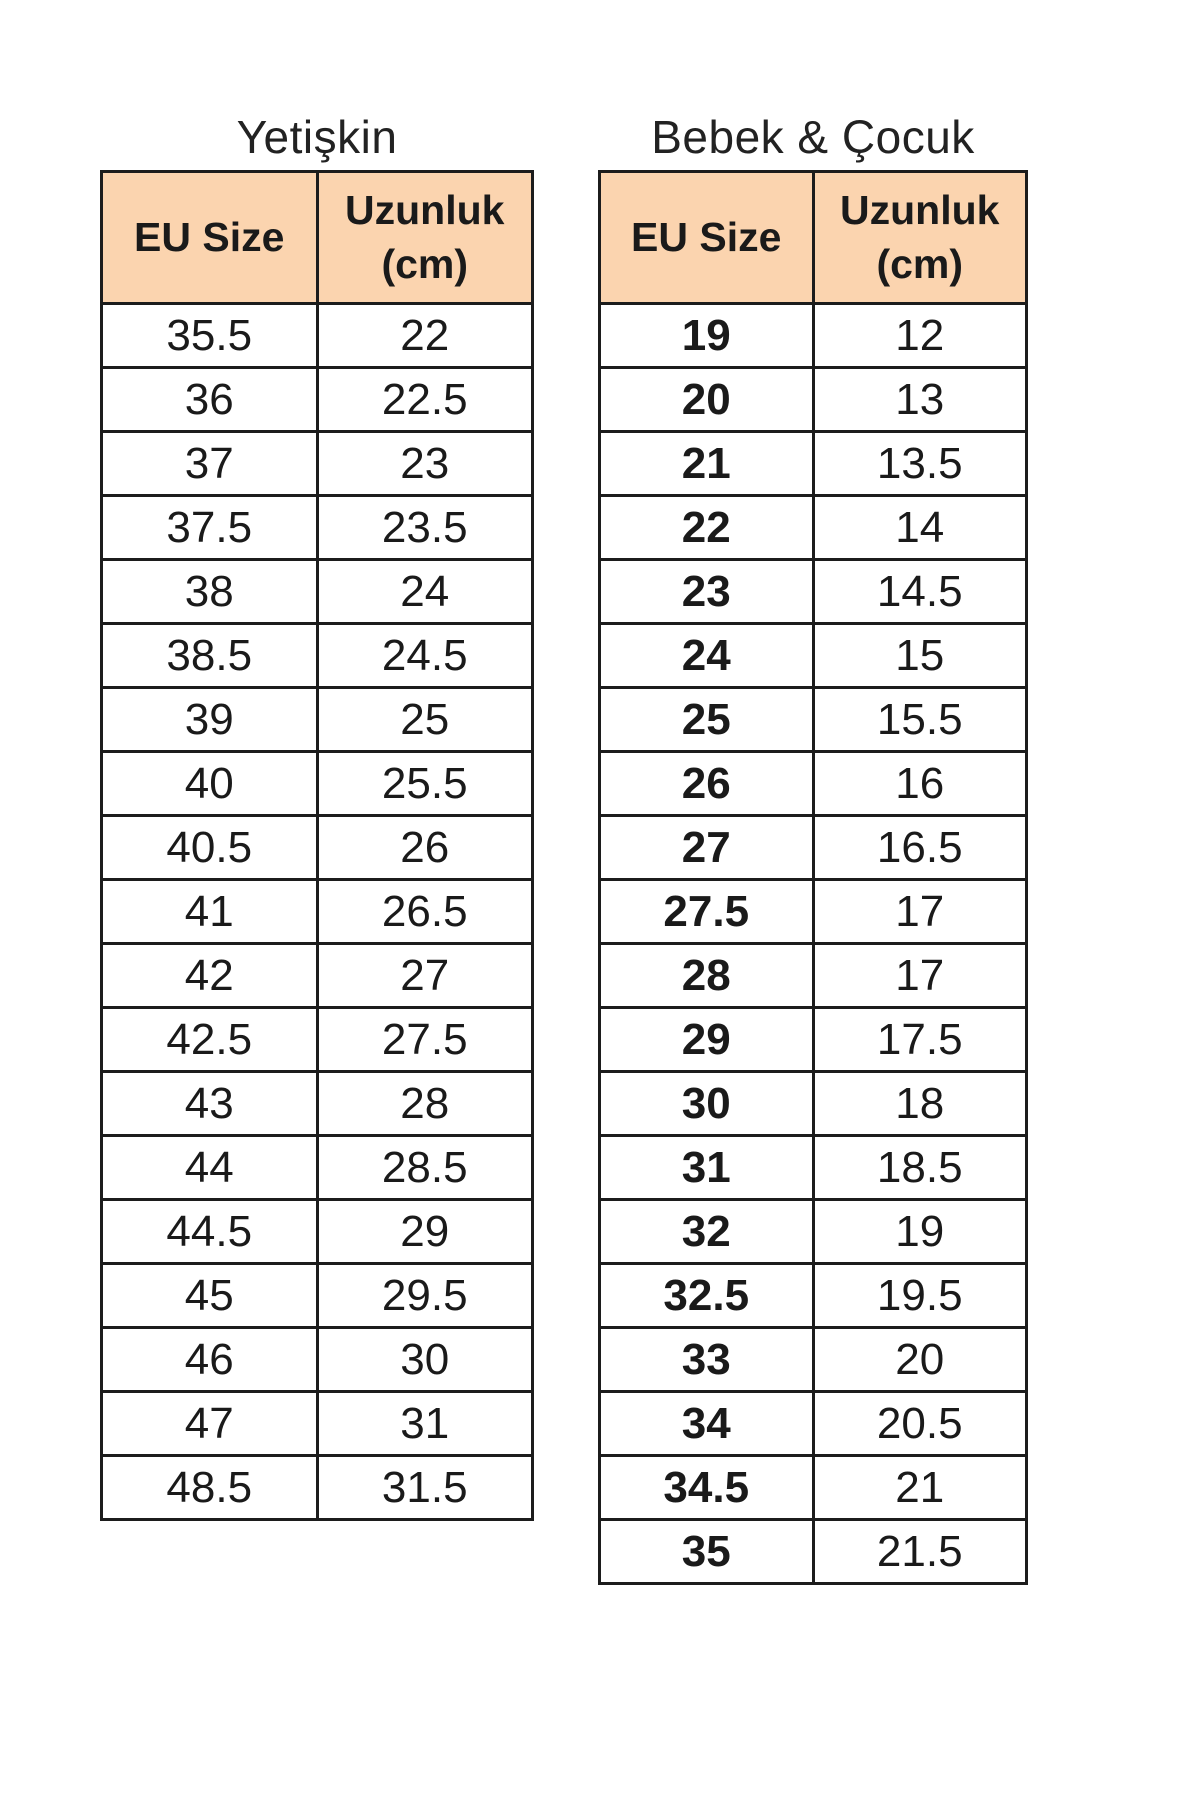 This screenshot has height=1800, width=1200. Describe the element at coordinates (706, 1359) in the screenshot. I see `table-cell: 33` at that location.